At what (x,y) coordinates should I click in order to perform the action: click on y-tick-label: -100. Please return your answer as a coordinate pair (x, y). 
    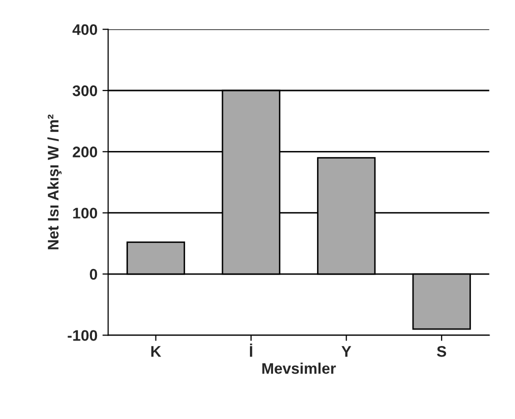
    Looking at the image, I should click on (83, 335).